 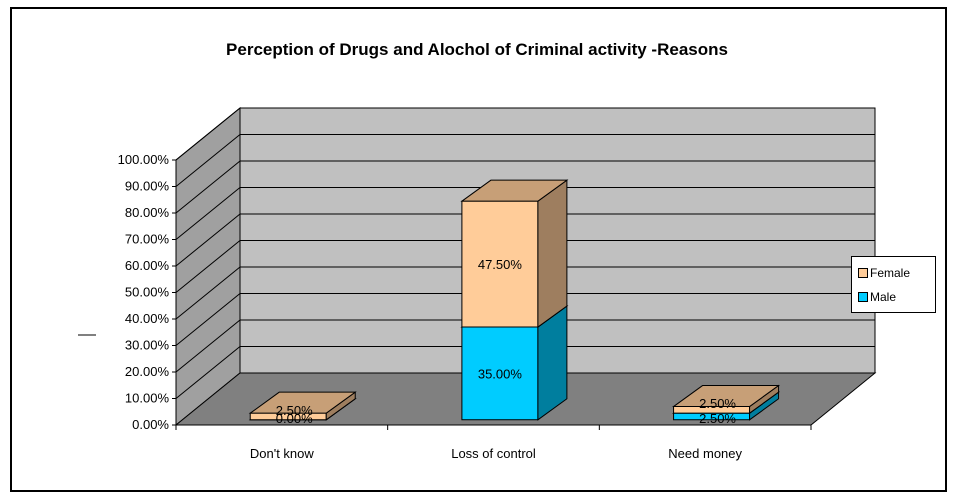 What do you see at coordinates (147, 265) in the screenshot?
I see `y-tick-label: 60.00%` at bounding box center [147, 265].